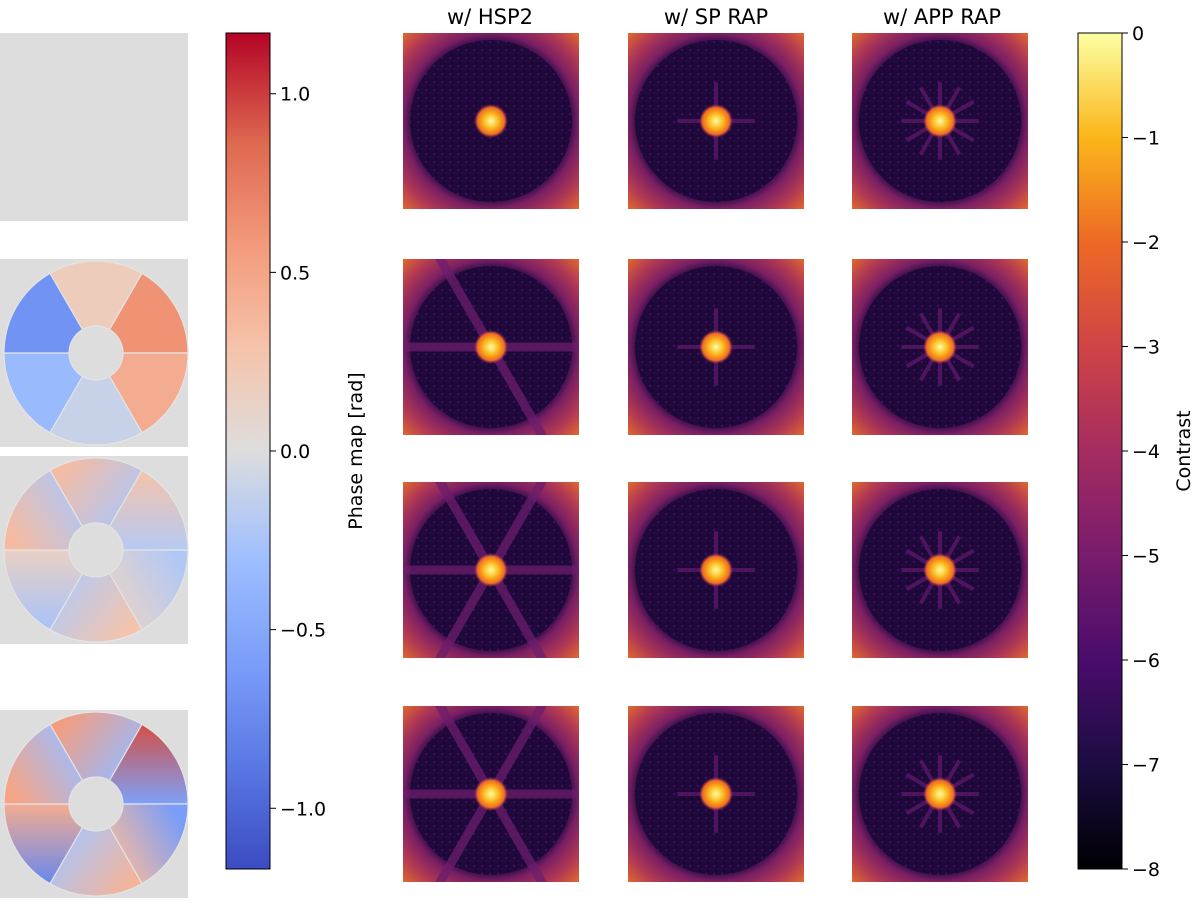 The image size is (1200, 907). Describe the element at coordinates (1146, 870) in the screenshot. I see `contrast-colorbar-tick-label: −8` at that location.